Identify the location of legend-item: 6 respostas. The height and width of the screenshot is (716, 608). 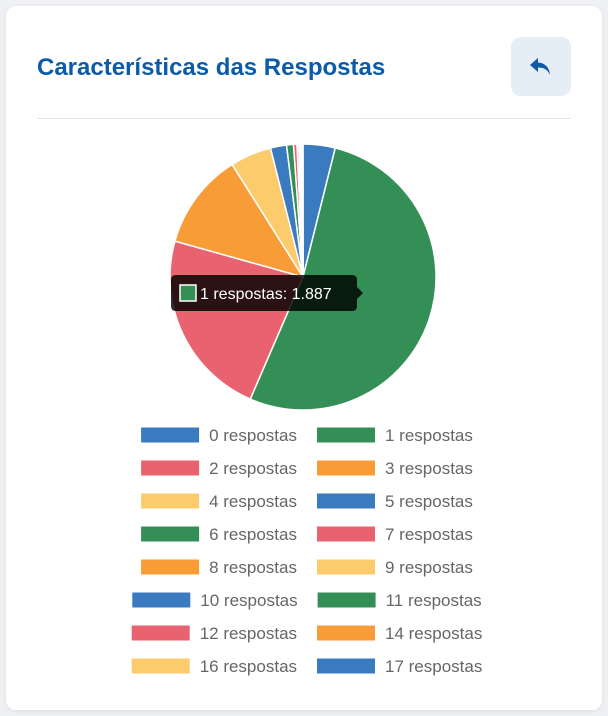
(219, 534).